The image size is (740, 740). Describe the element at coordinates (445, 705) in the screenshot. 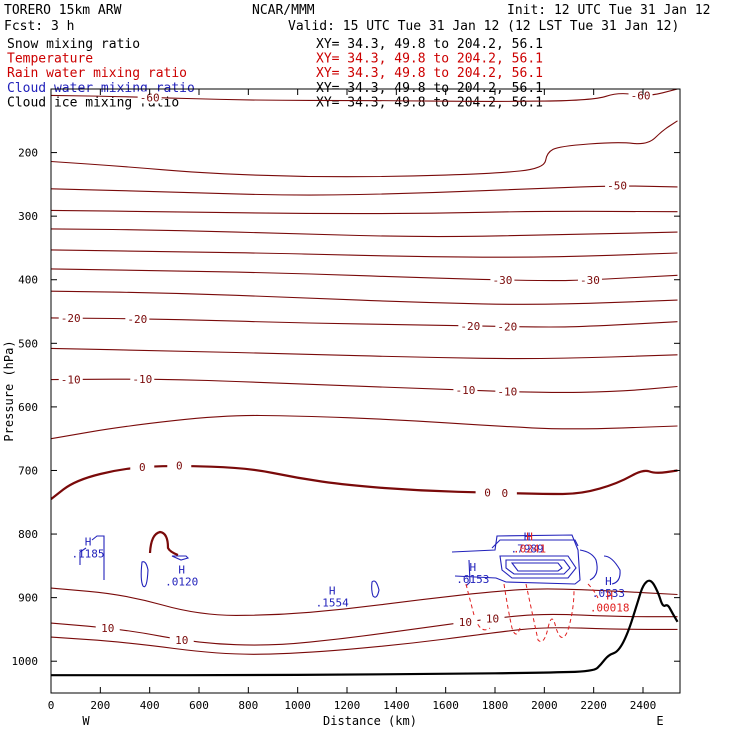

I see `x-tick-label: 1600` at that location.